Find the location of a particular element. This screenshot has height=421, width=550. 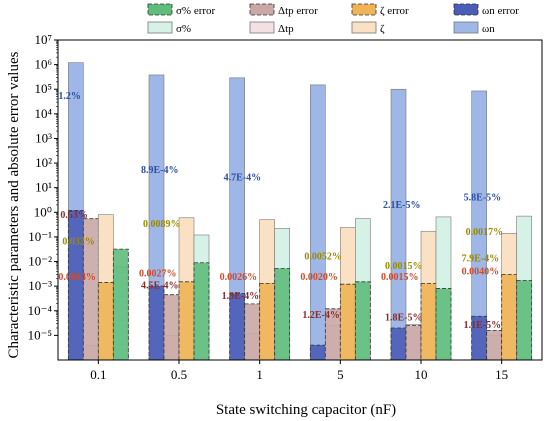

y-tick-label: 10⁶ is located at coordinates (43, 64).